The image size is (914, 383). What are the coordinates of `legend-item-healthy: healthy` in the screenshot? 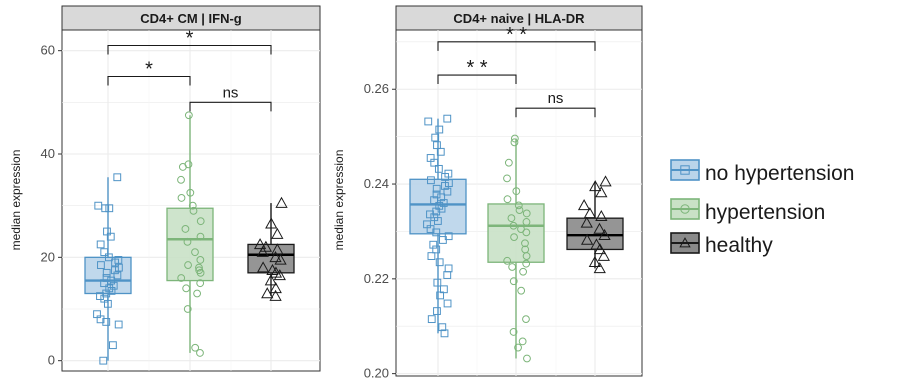 It's located at (721, 244).